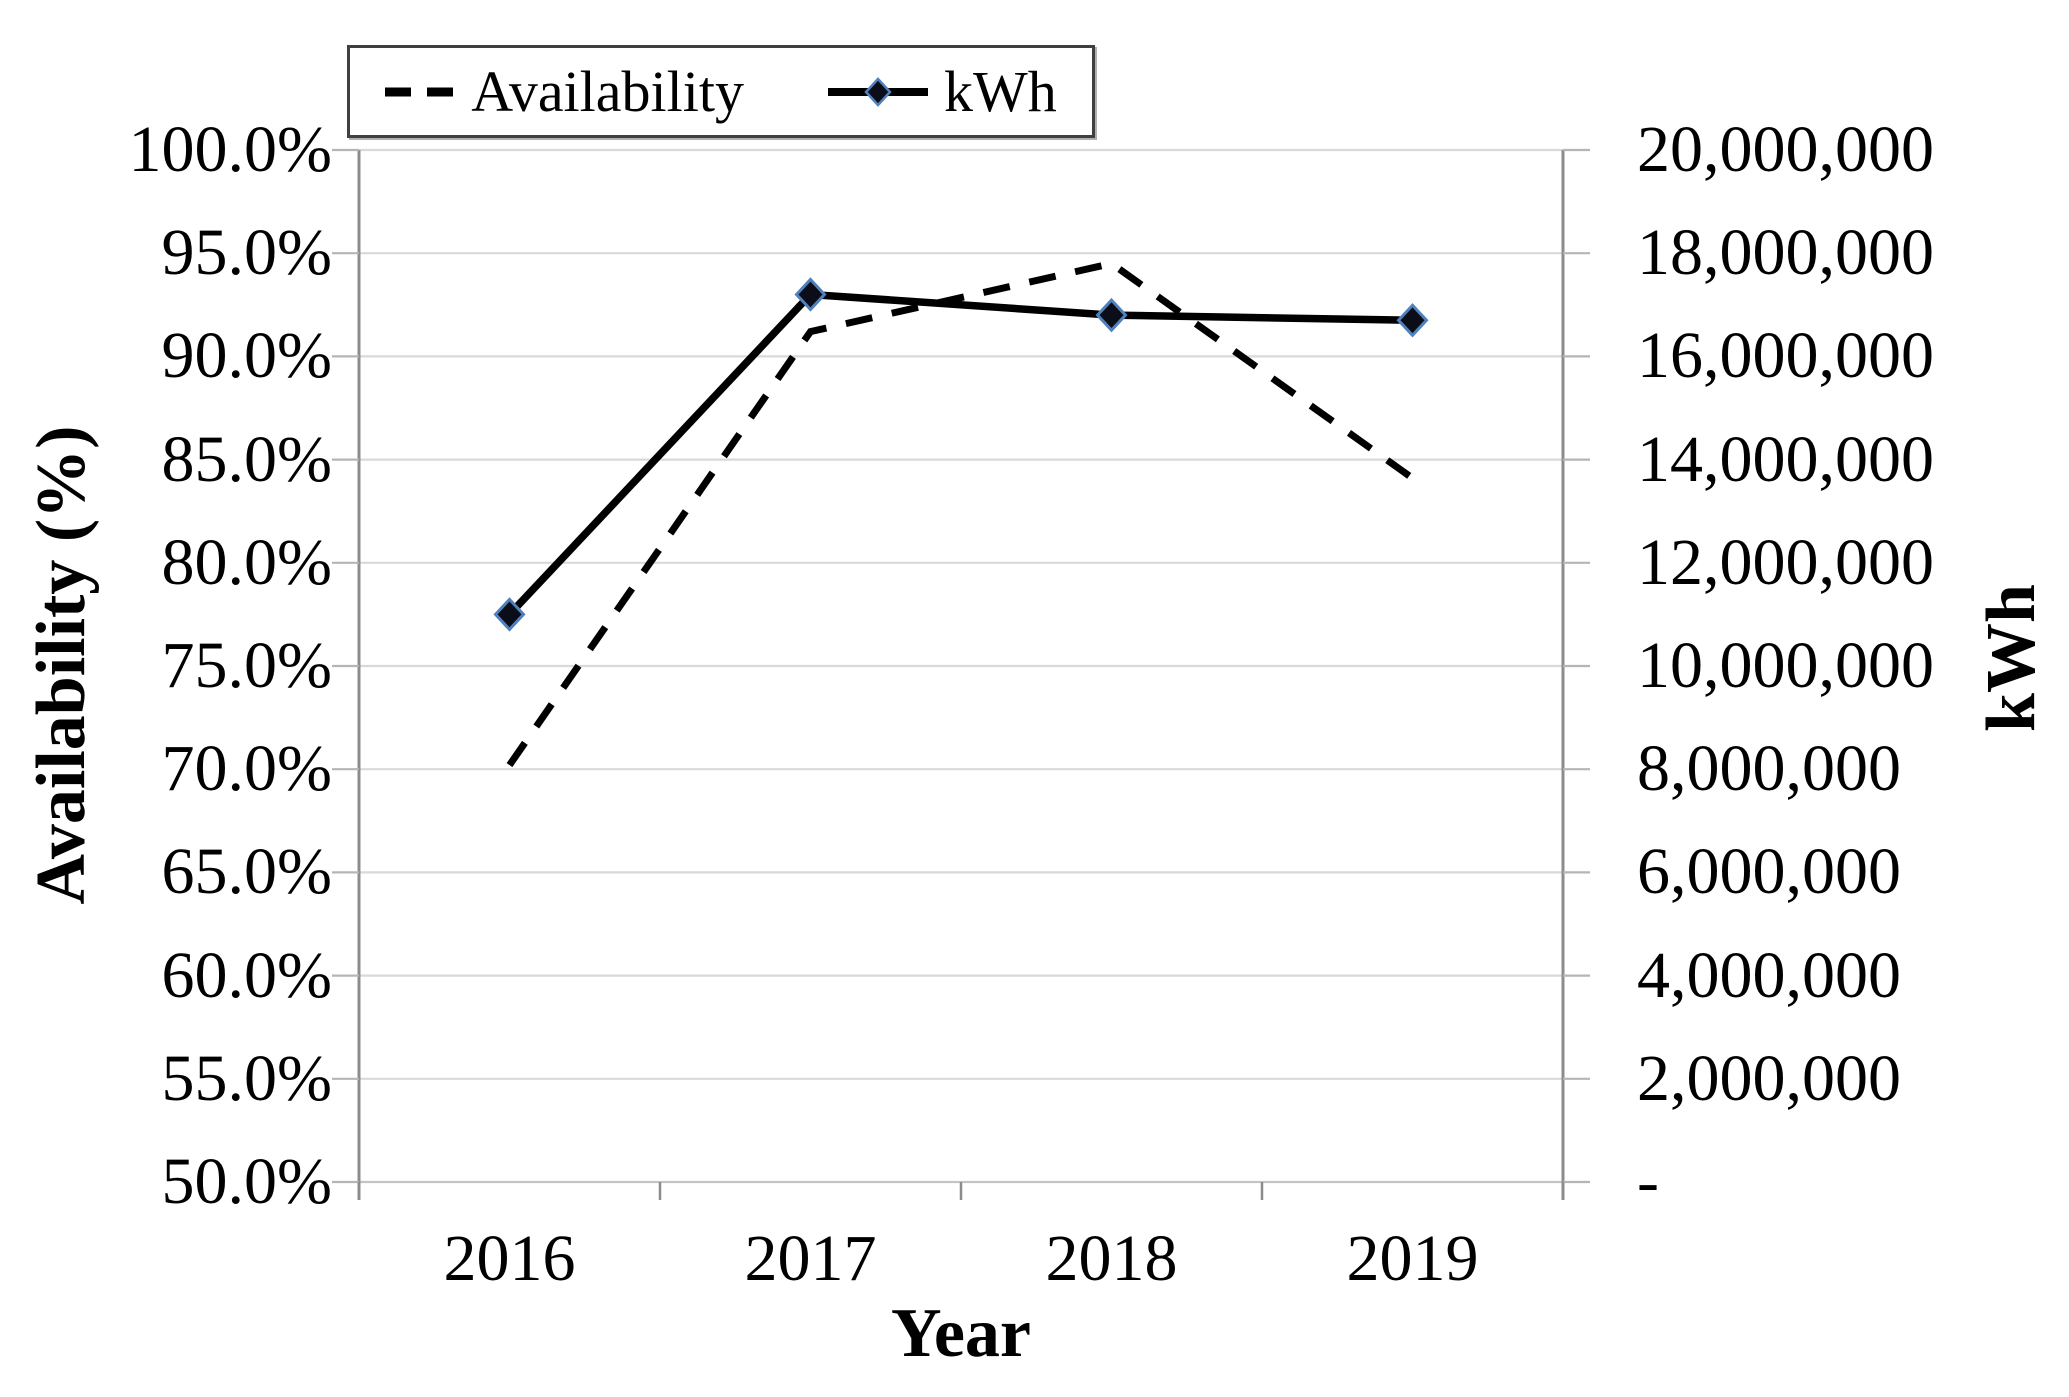  I want to click on y-right-tick-label: 2,000,000, so click(1769, 1078).